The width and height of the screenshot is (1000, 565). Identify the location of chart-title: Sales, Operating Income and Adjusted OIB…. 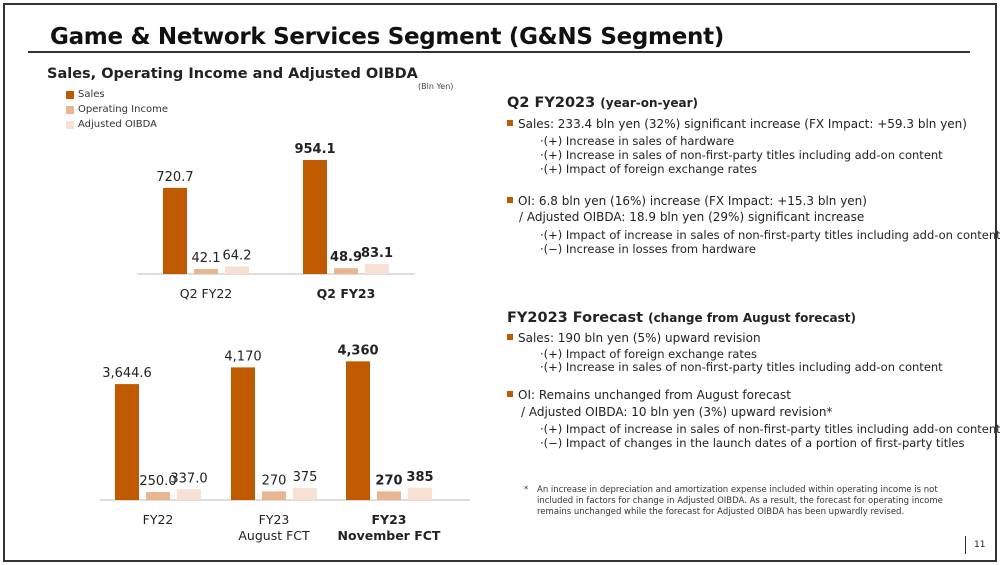
(232, 74).